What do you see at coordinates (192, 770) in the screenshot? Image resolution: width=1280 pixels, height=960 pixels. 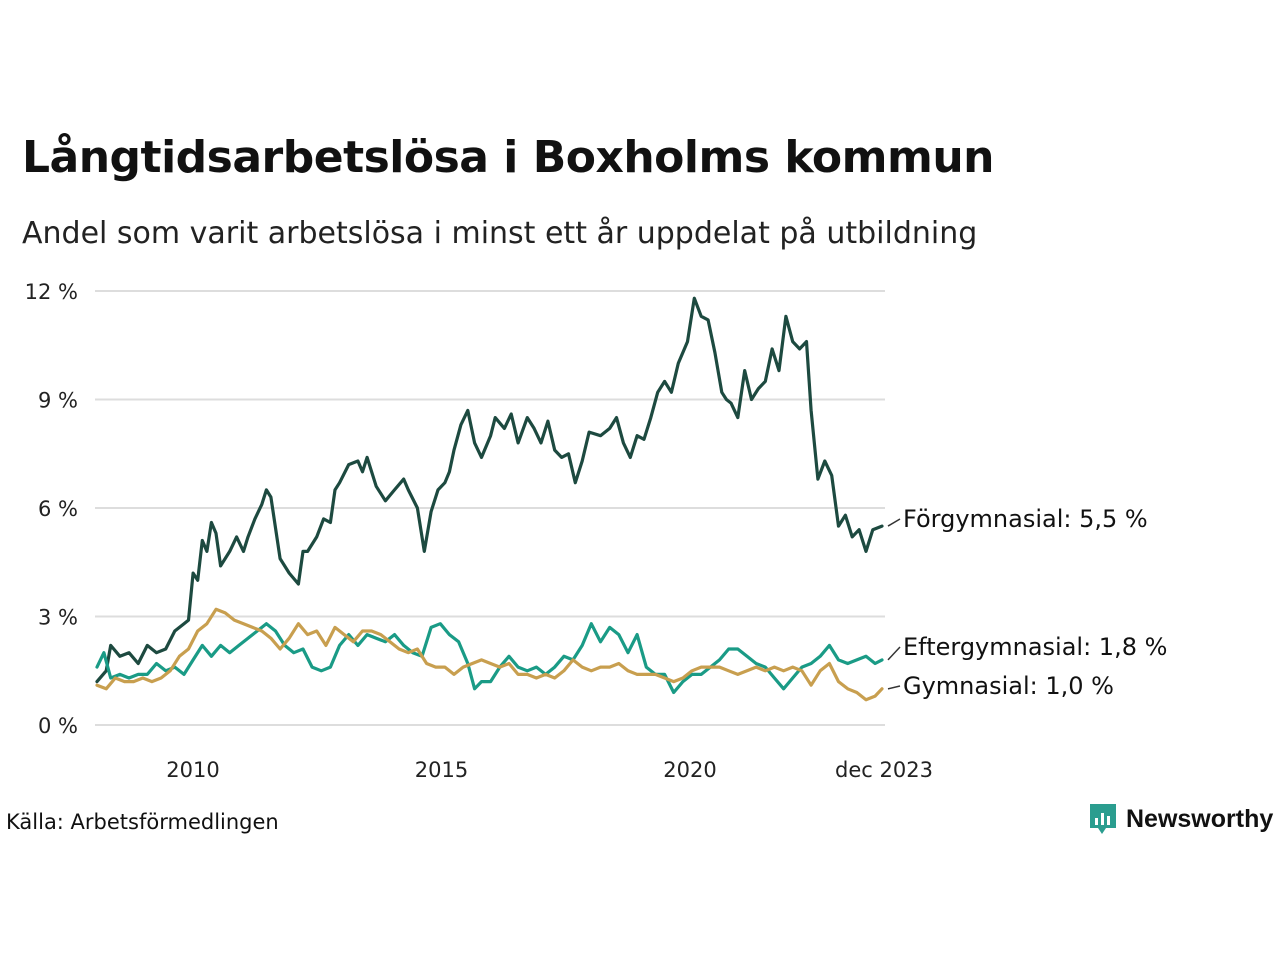 I see `x-tick-label-0: 2010` at bounding box center [192, 770].